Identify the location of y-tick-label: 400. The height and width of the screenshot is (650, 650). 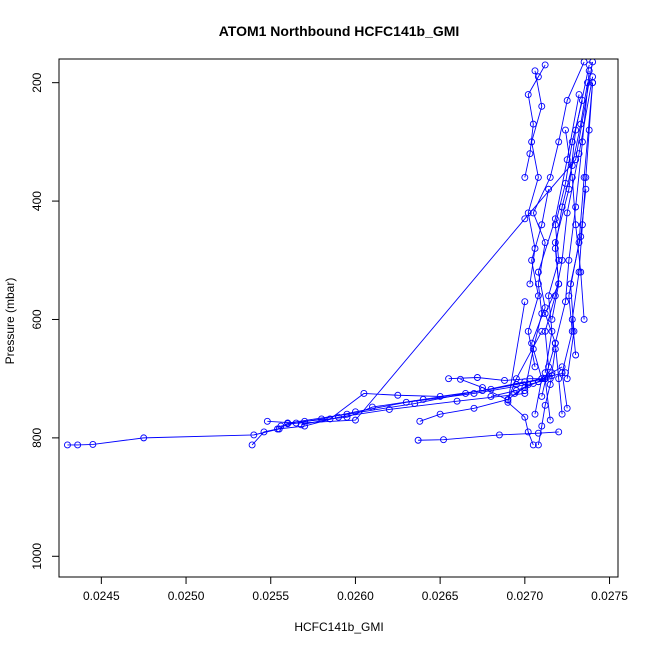
(37, 201).